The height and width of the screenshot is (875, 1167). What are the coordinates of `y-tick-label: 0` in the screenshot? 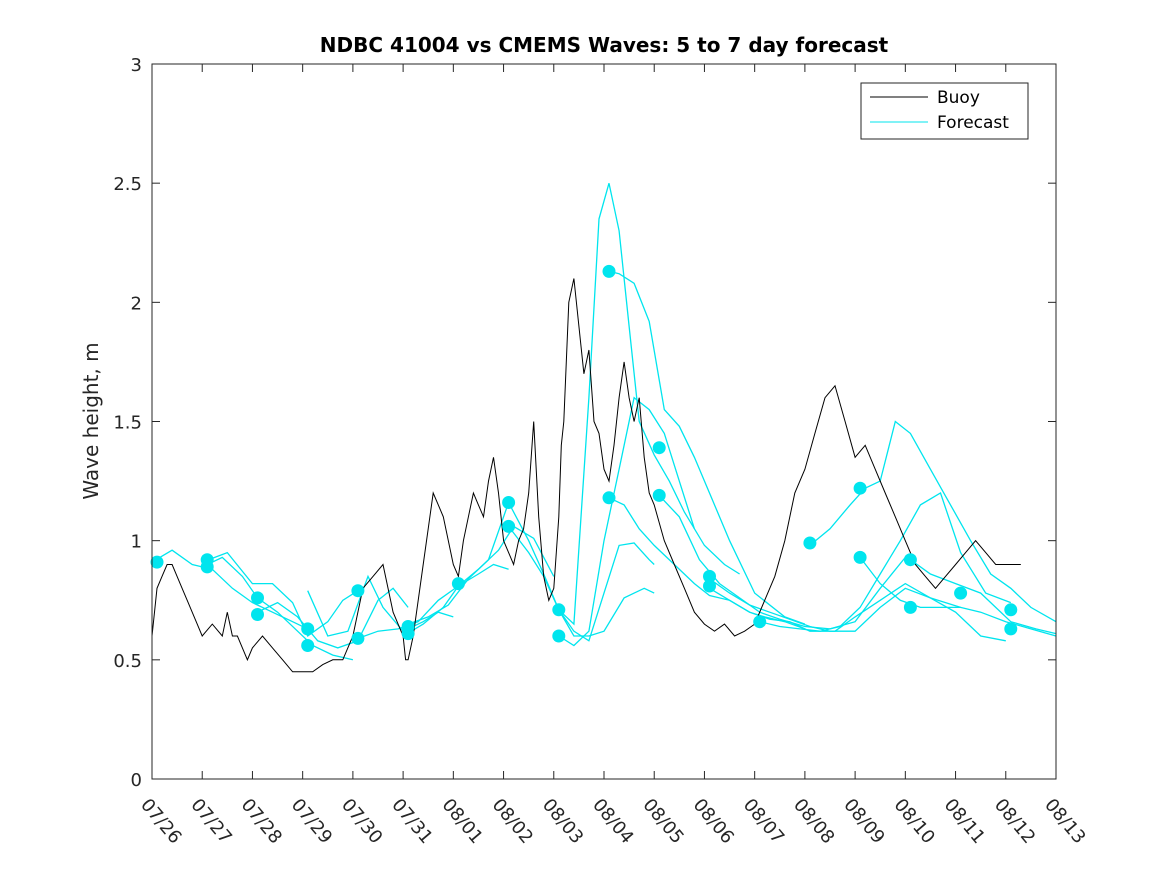 It's located at (136, 780).